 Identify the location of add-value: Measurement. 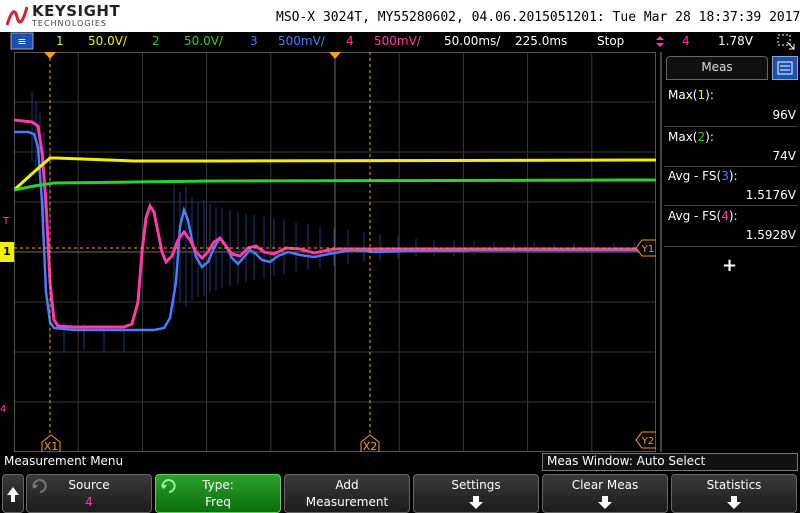
(347, 502).